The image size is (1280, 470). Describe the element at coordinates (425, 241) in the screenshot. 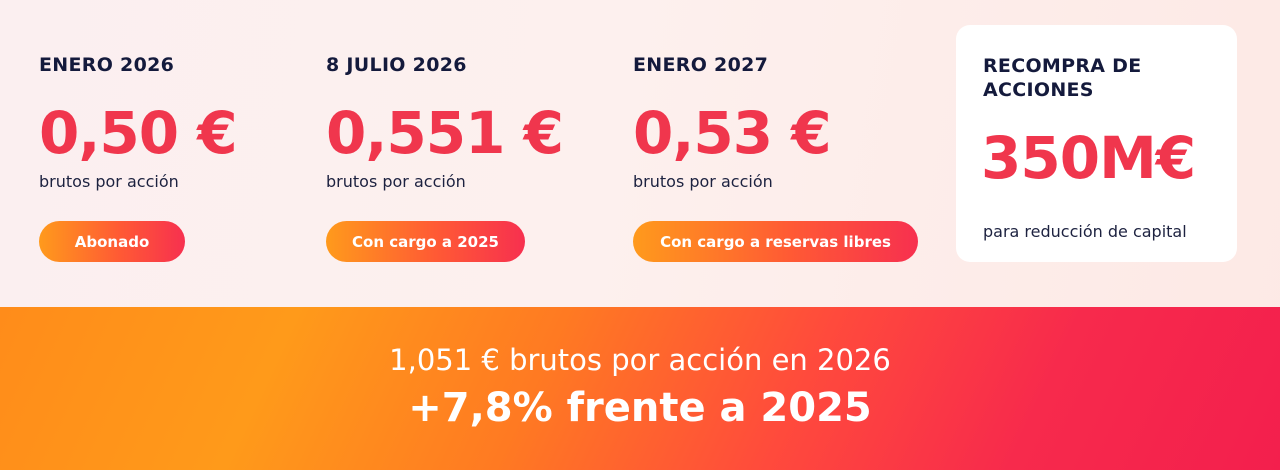

I see `status-badge-cargo-2025: Con cargo a 2025` at that location.